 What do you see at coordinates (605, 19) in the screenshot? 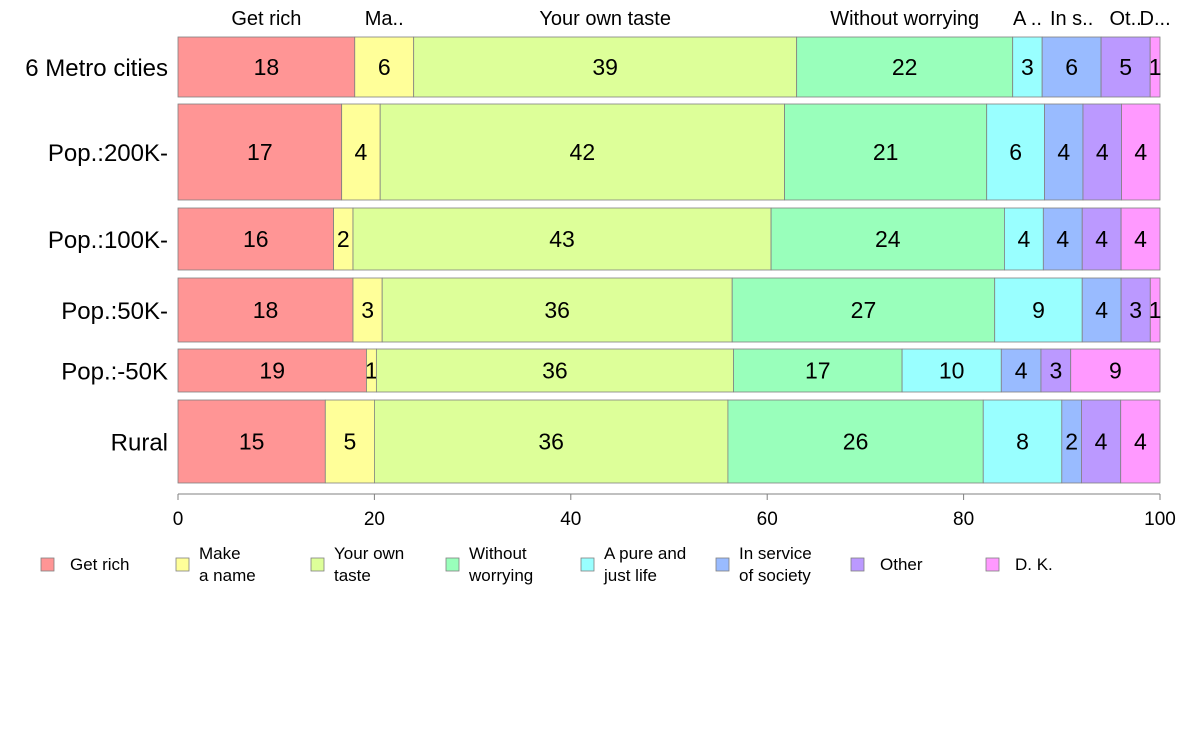
I see `top-label-your-own-taste: Your own taste` at bounding box center [605, 19].